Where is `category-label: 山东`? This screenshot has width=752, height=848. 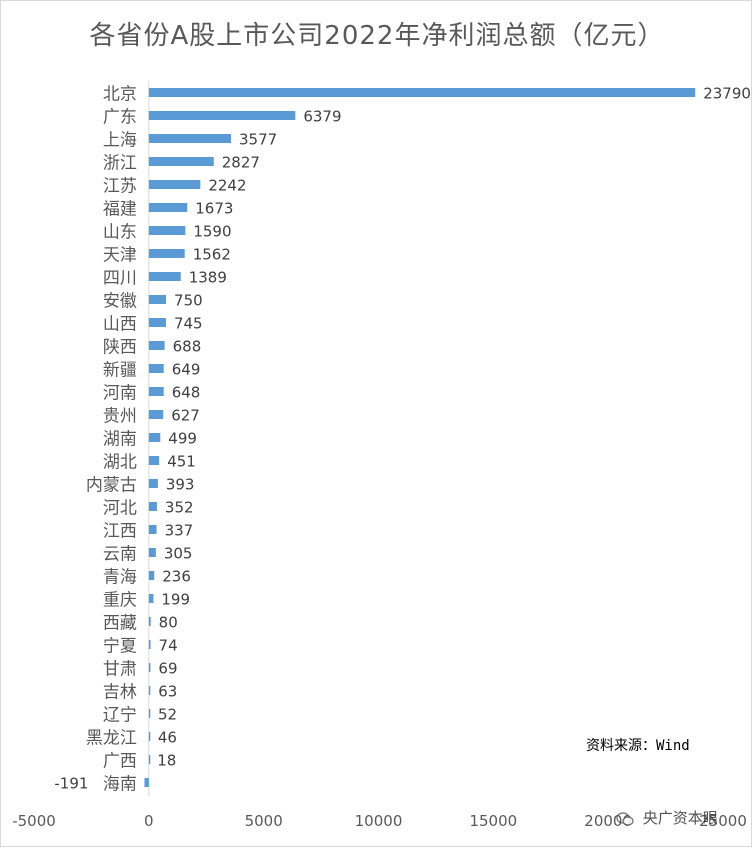 category-label: 山东 is located at coordinates (120, 233).